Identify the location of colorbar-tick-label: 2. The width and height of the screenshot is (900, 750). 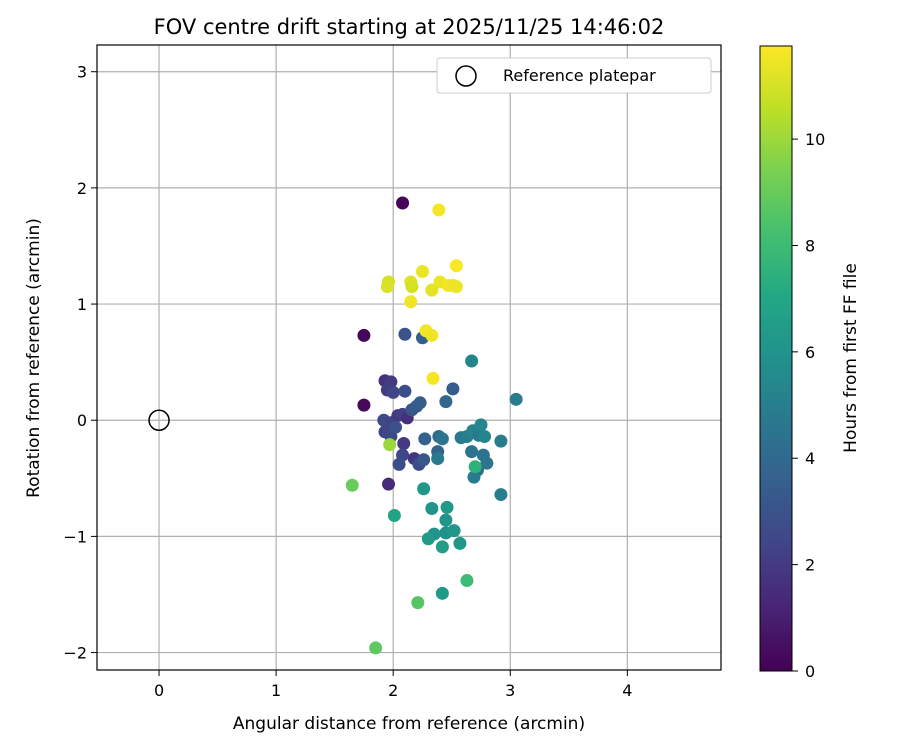
(810, 565).